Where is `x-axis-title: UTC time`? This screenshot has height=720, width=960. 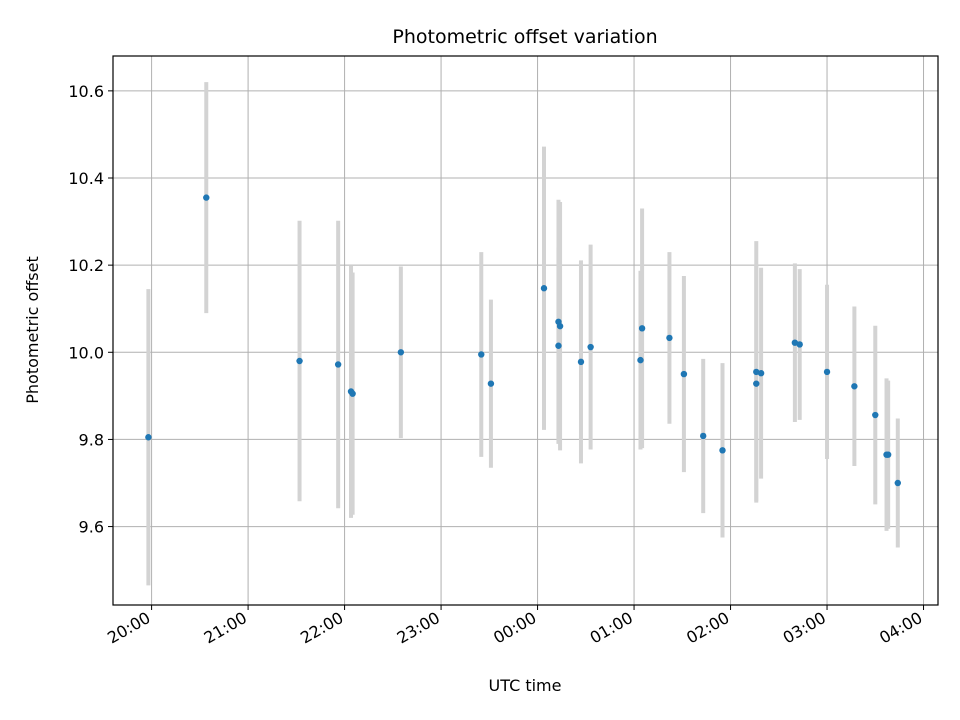
x-axis-title: UTC time is located at coordinates (525, 685).